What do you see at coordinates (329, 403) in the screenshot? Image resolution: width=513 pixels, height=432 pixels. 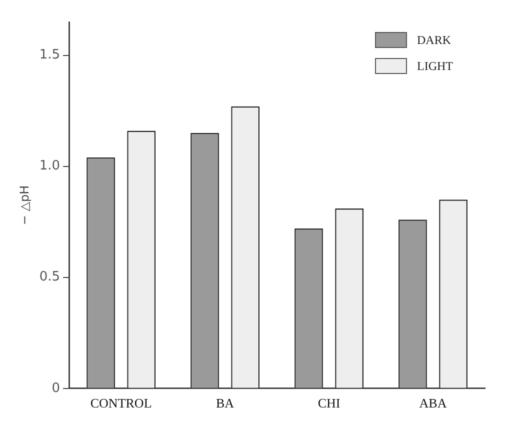 I see `x-tick-label: CHI` at bounding box center [329, 403].